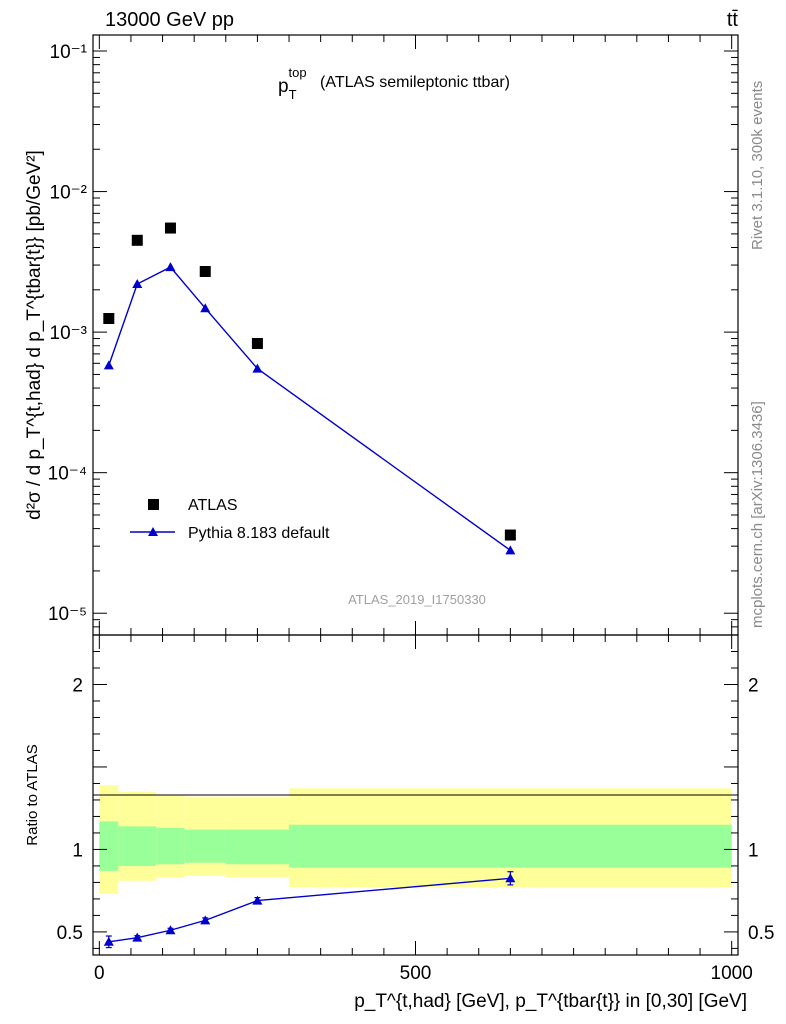 The width and height of the screenshot is (786, 1024). I want to click on ratio-y-tick-label-right: 2, so click(753, 685).